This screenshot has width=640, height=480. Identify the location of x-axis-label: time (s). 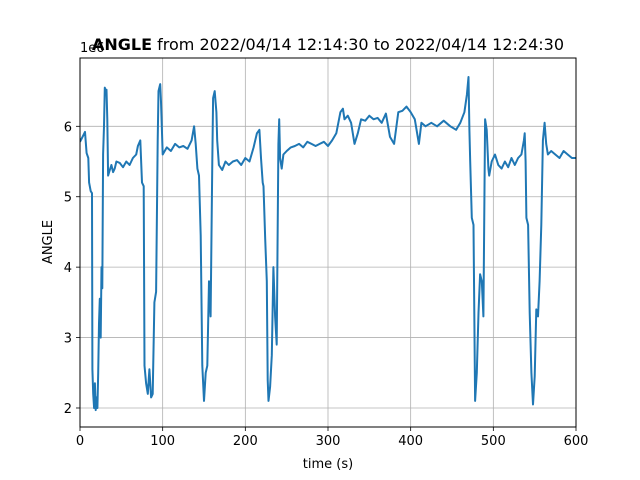
(328, 464).